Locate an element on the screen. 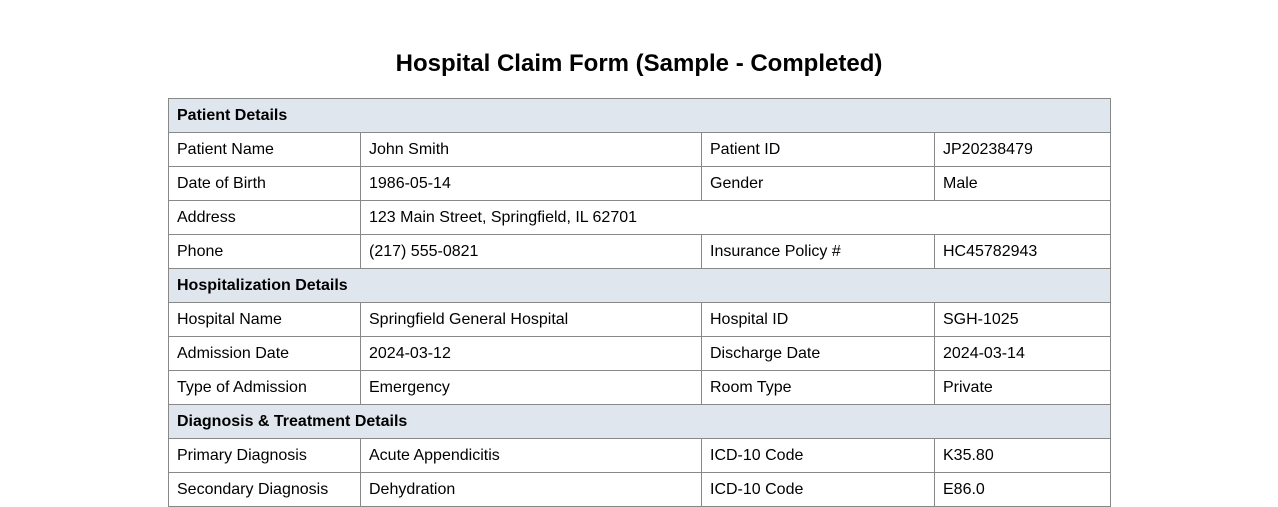 This screenshot has width=1278, height=507. field-value: E86.0 is located at coordinates (1022, 489).